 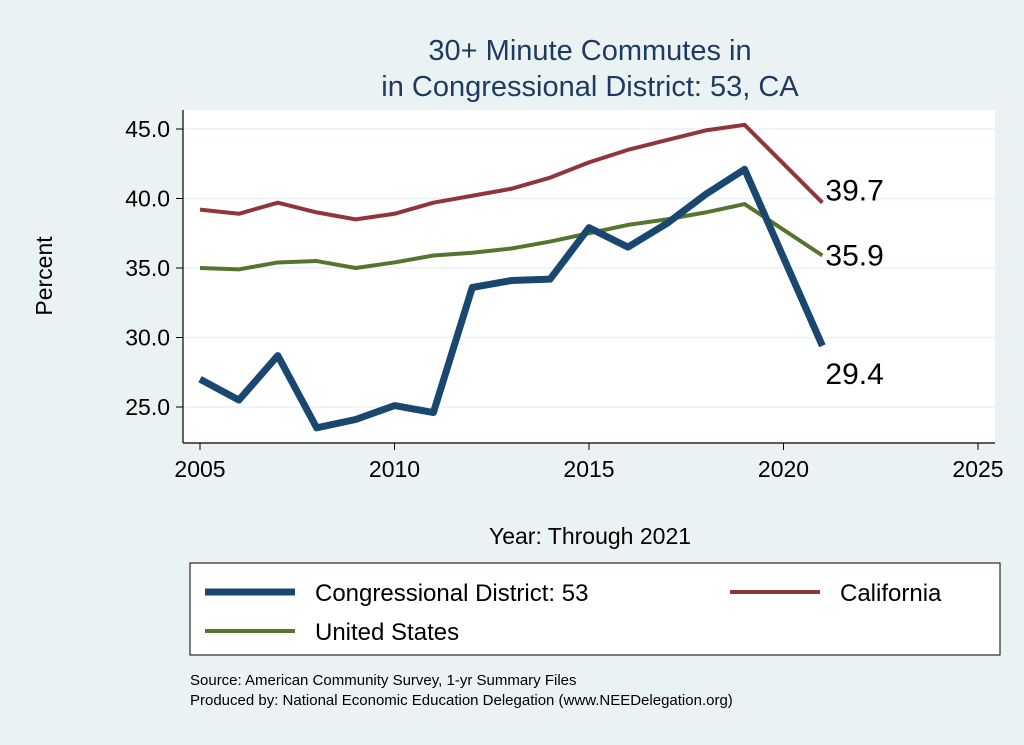 What do you see at coordinates (854, 255) in the screenshot?
I see `end-label-2: 35.9` at bounding box center [854, 255].